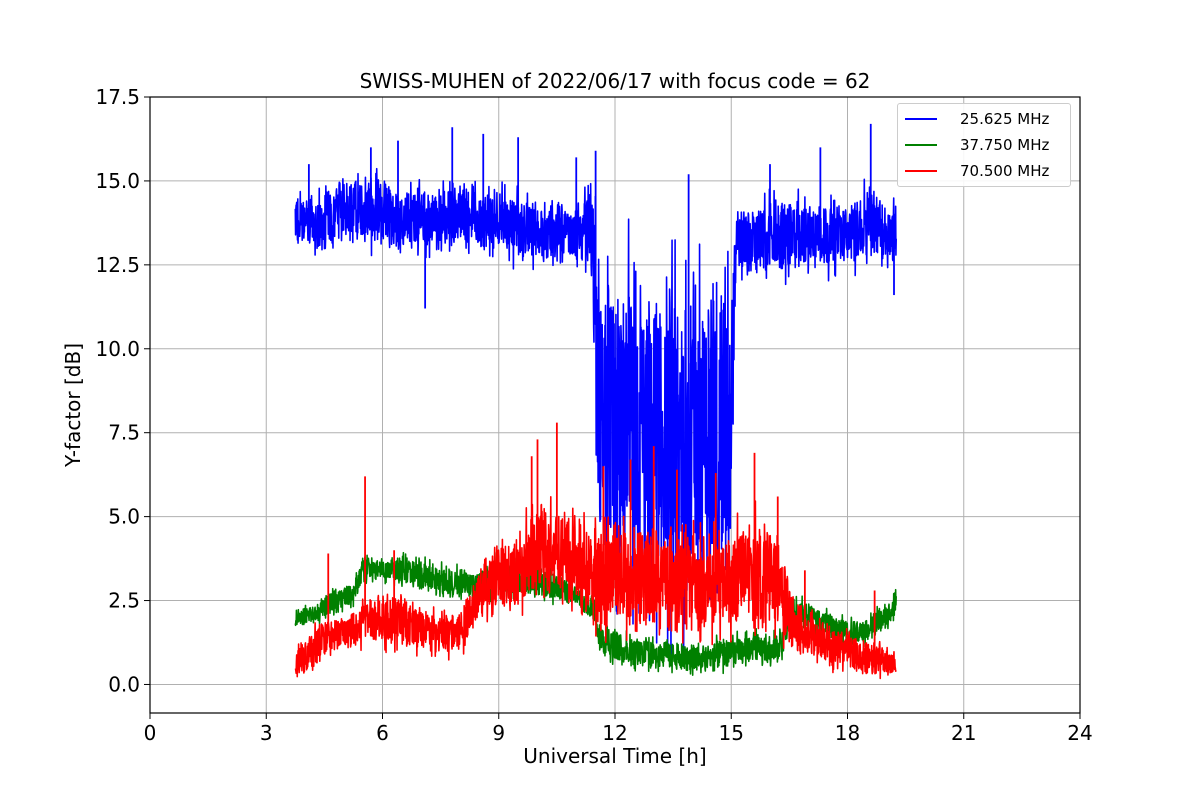  I want to click on legend: 25.625 MHz 37.750 MHz 70.500 MHz, so click(984, 145).